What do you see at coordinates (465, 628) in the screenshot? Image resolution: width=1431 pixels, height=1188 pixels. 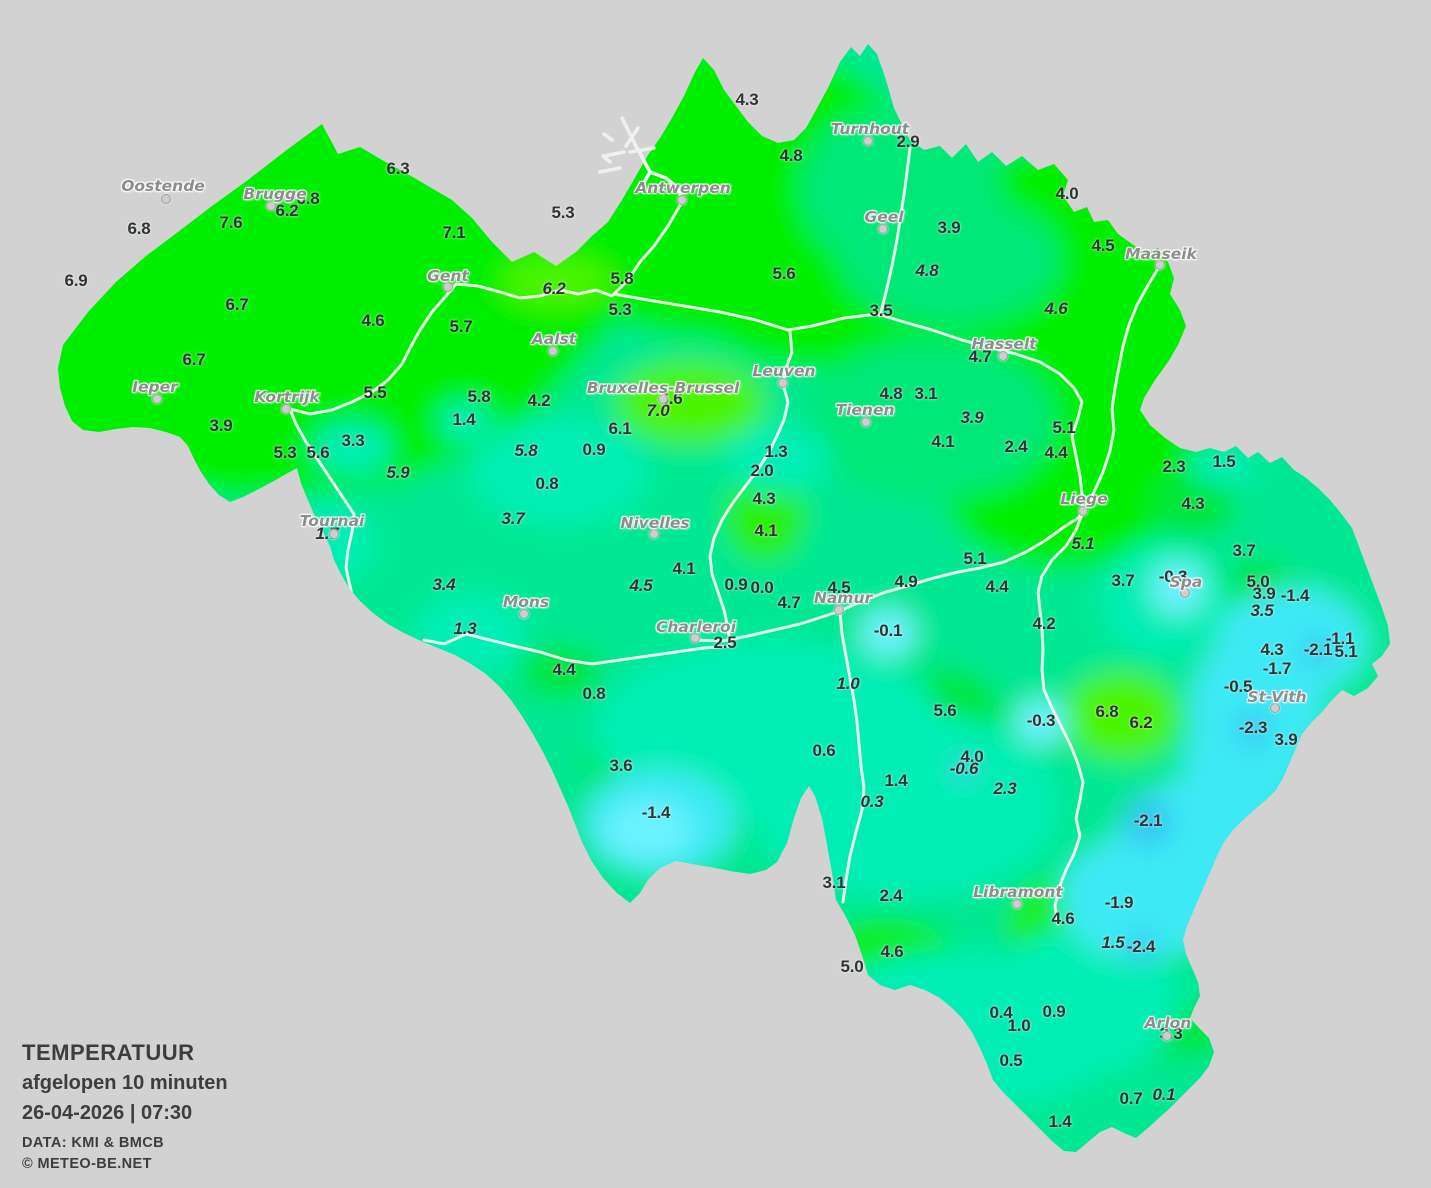 I see `temp-label: 1.3` at bounding box center [465, 628].